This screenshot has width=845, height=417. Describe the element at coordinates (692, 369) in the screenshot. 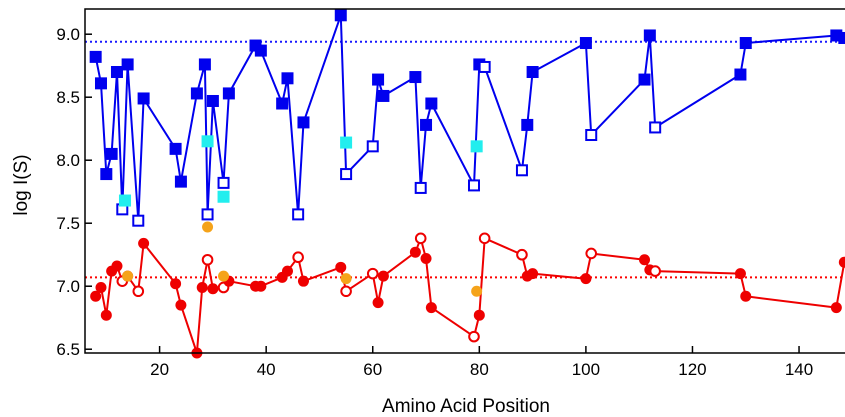

I see `x-tick-label: 120` at that location.